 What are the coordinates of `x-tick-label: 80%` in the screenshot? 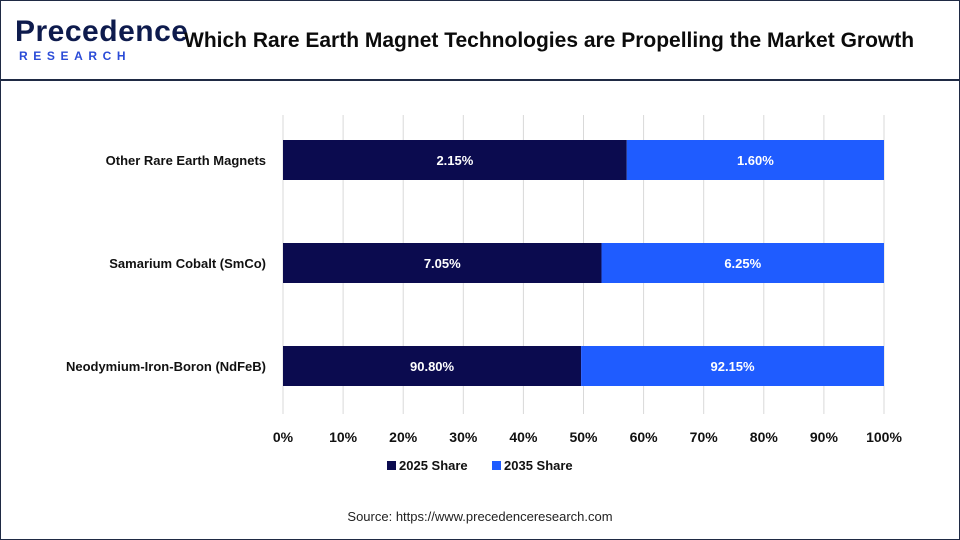 It's located at (764, 437).